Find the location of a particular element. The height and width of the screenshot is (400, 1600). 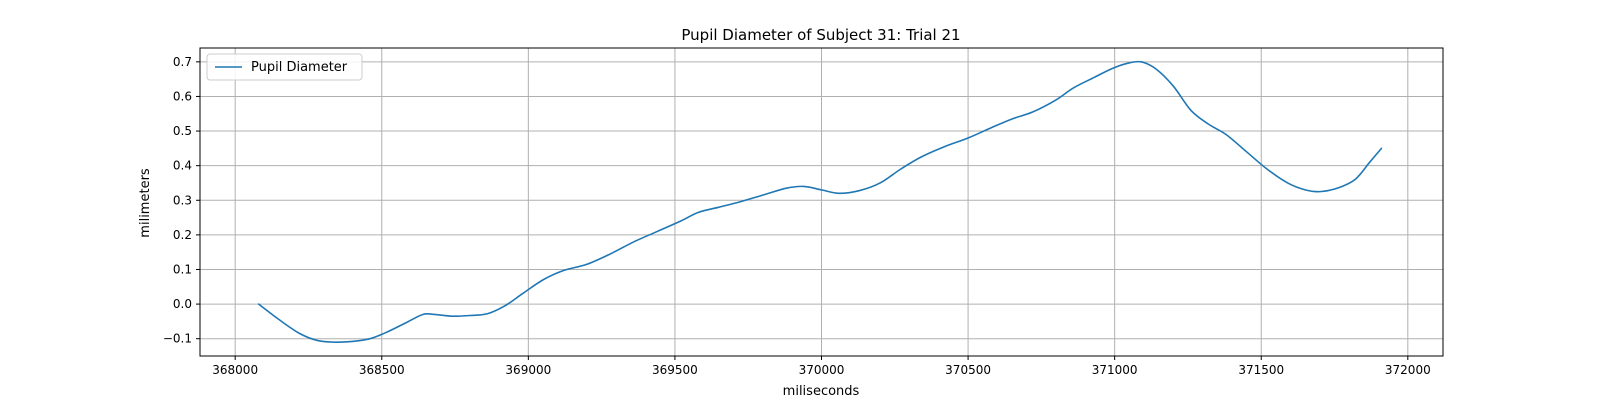

y-tick-label: 0.7 is located at coordinates (182, 62).